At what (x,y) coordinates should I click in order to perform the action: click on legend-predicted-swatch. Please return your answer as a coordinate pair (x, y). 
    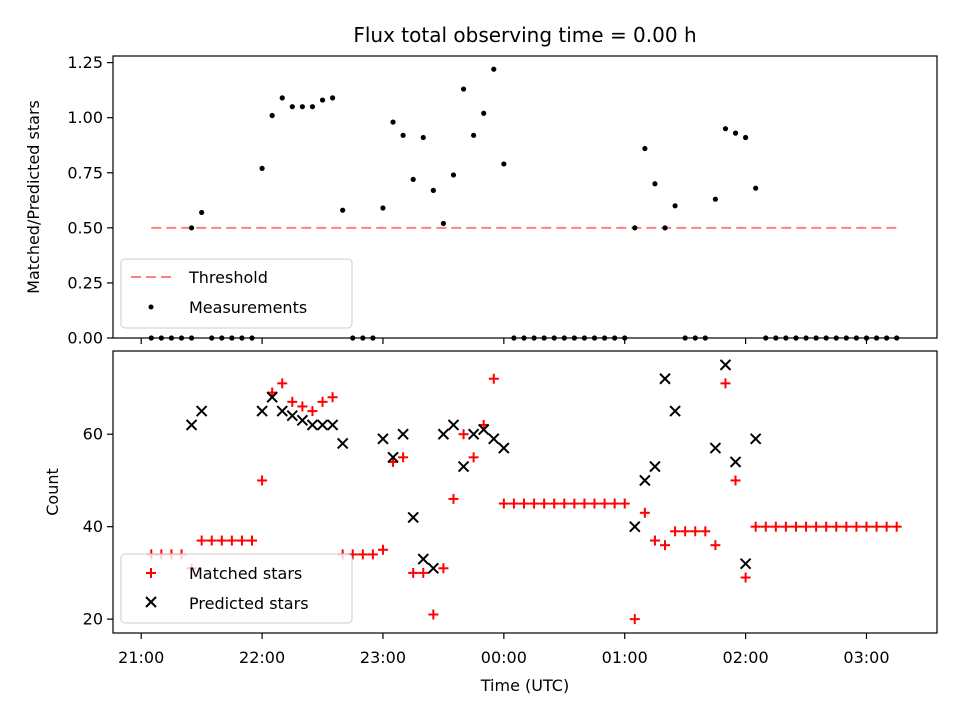
    Looking at the image, I should click on (151, 602).